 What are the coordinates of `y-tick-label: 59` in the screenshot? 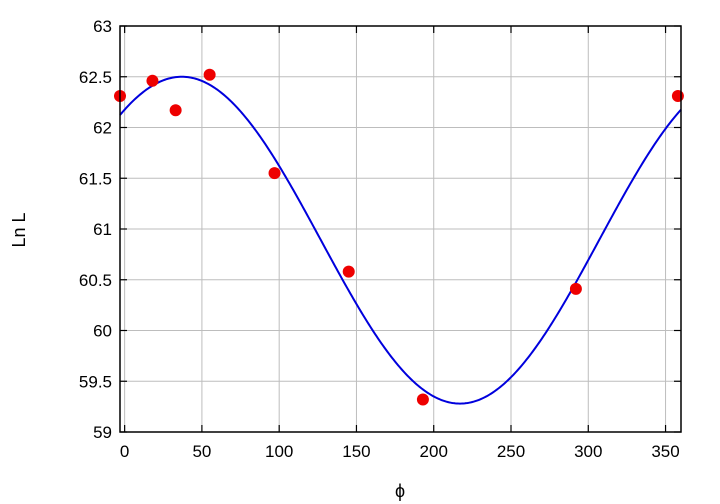 It's located at (102, 432).